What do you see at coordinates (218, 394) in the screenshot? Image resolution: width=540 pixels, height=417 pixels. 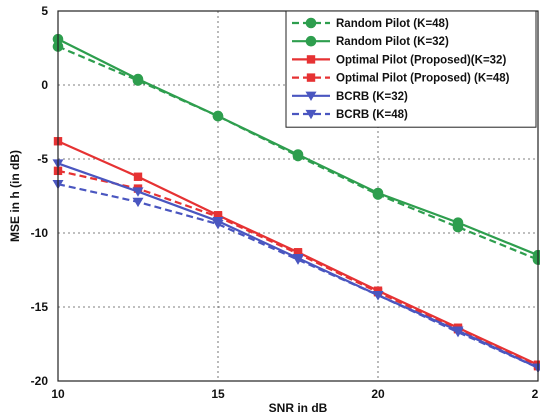 I see `x-tick-label: 15` at bounding box center [218, 394].